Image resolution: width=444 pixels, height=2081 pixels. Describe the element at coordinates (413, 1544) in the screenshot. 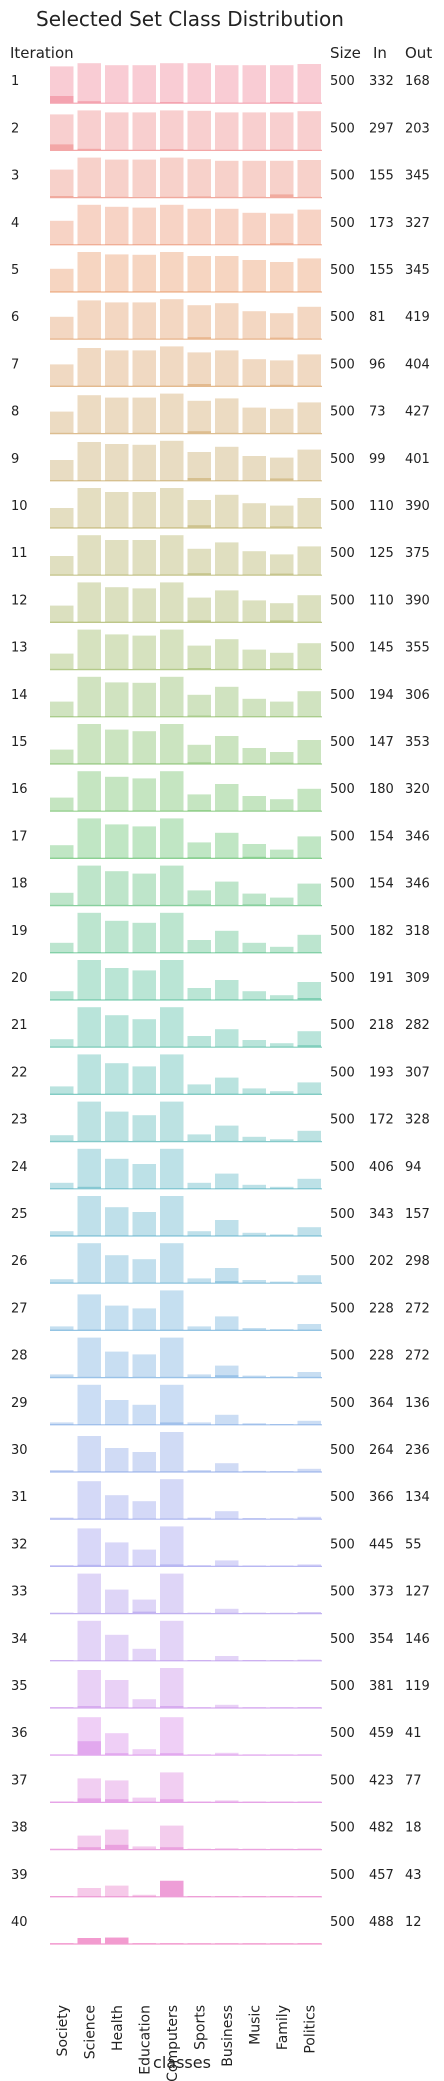

I see `out-value: 55` at that location.